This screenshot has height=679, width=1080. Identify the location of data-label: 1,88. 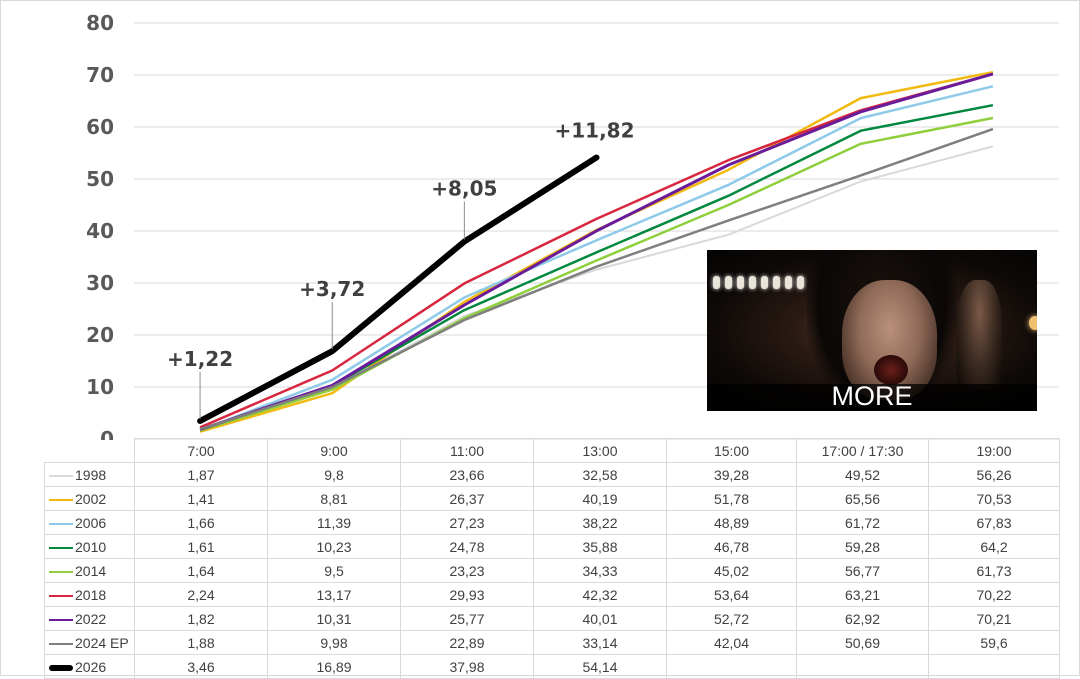
(201, 642).